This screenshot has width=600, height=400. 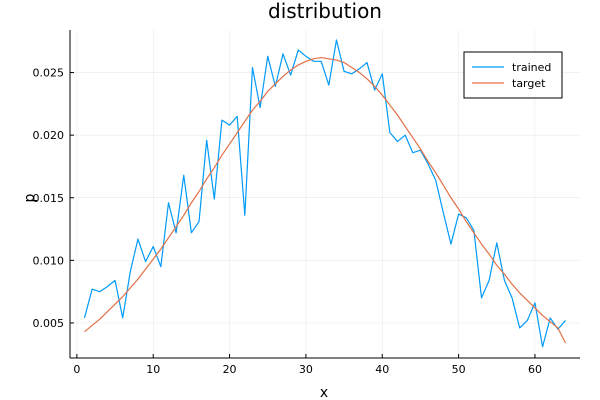 What do you see at coordinates (306, 369) in the screenshot?
I see `x-tick-label: 30` at bounding box center [306, 369].